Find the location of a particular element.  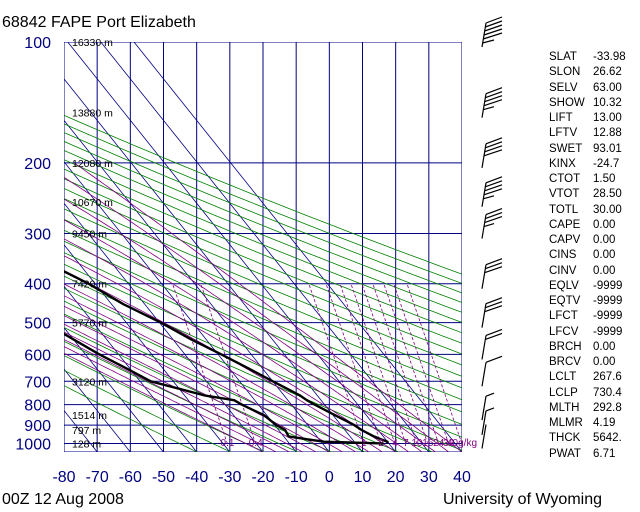

chart-title: 68842 FAPE Port Elizabeth is located at coordinates (99, 22).